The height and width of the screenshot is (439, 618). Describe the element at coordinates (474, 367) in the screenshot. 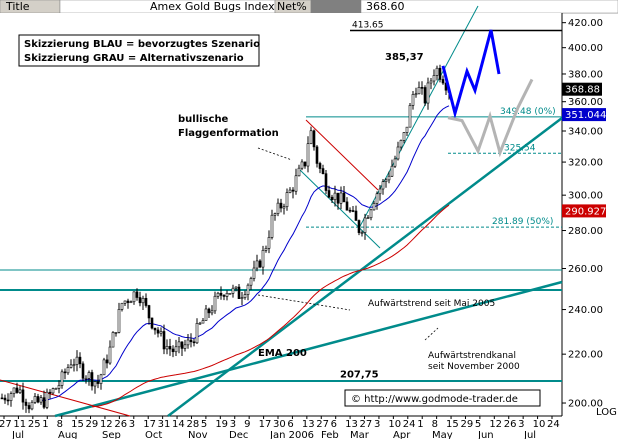

I see `channel-label-line2: seit November 2000` at that location.